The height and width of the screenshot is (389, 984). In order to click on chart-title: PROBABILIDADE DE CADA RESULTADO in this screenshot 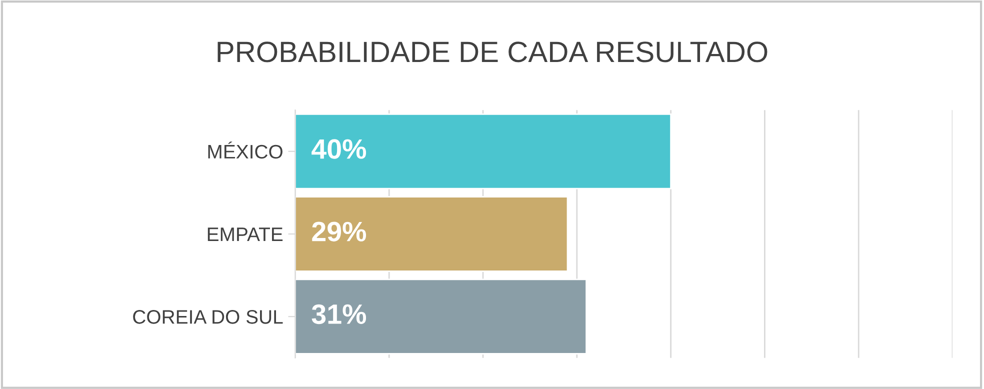, I will do `click(493, 52)`.